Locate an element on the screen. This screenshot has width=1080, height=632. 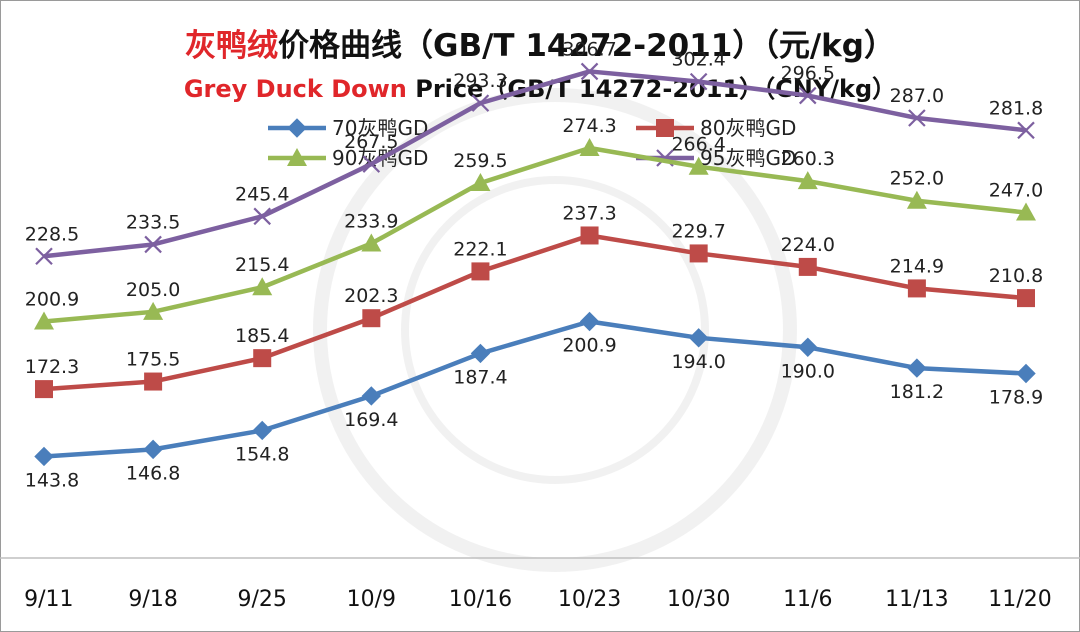
legend-label: 80灰鸭GD is located at coordinates (748, 128).